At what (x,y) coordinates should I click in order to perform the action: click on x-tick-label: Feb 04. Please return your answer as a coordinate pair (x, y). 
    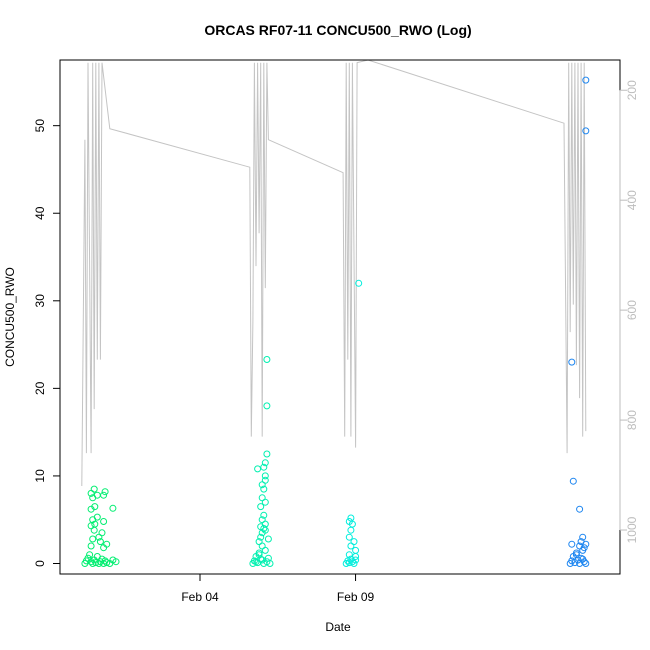
    Looking at the image, I should click on (200, 597).